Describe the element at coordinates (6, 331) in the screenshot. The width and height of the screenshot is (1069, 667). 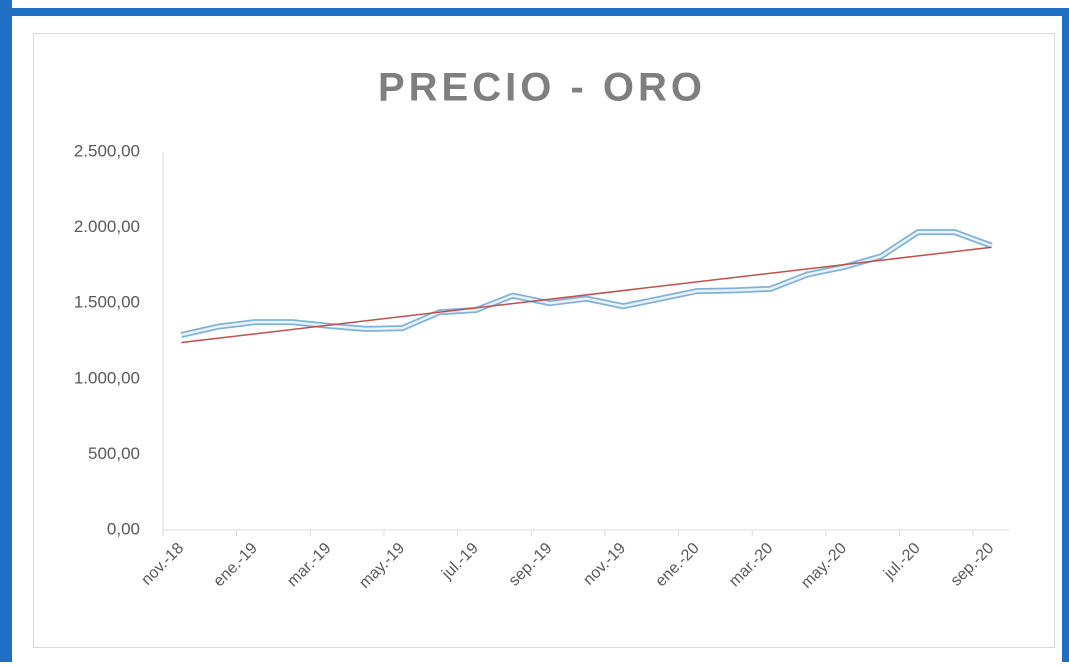
I see `frame-left` at that location.